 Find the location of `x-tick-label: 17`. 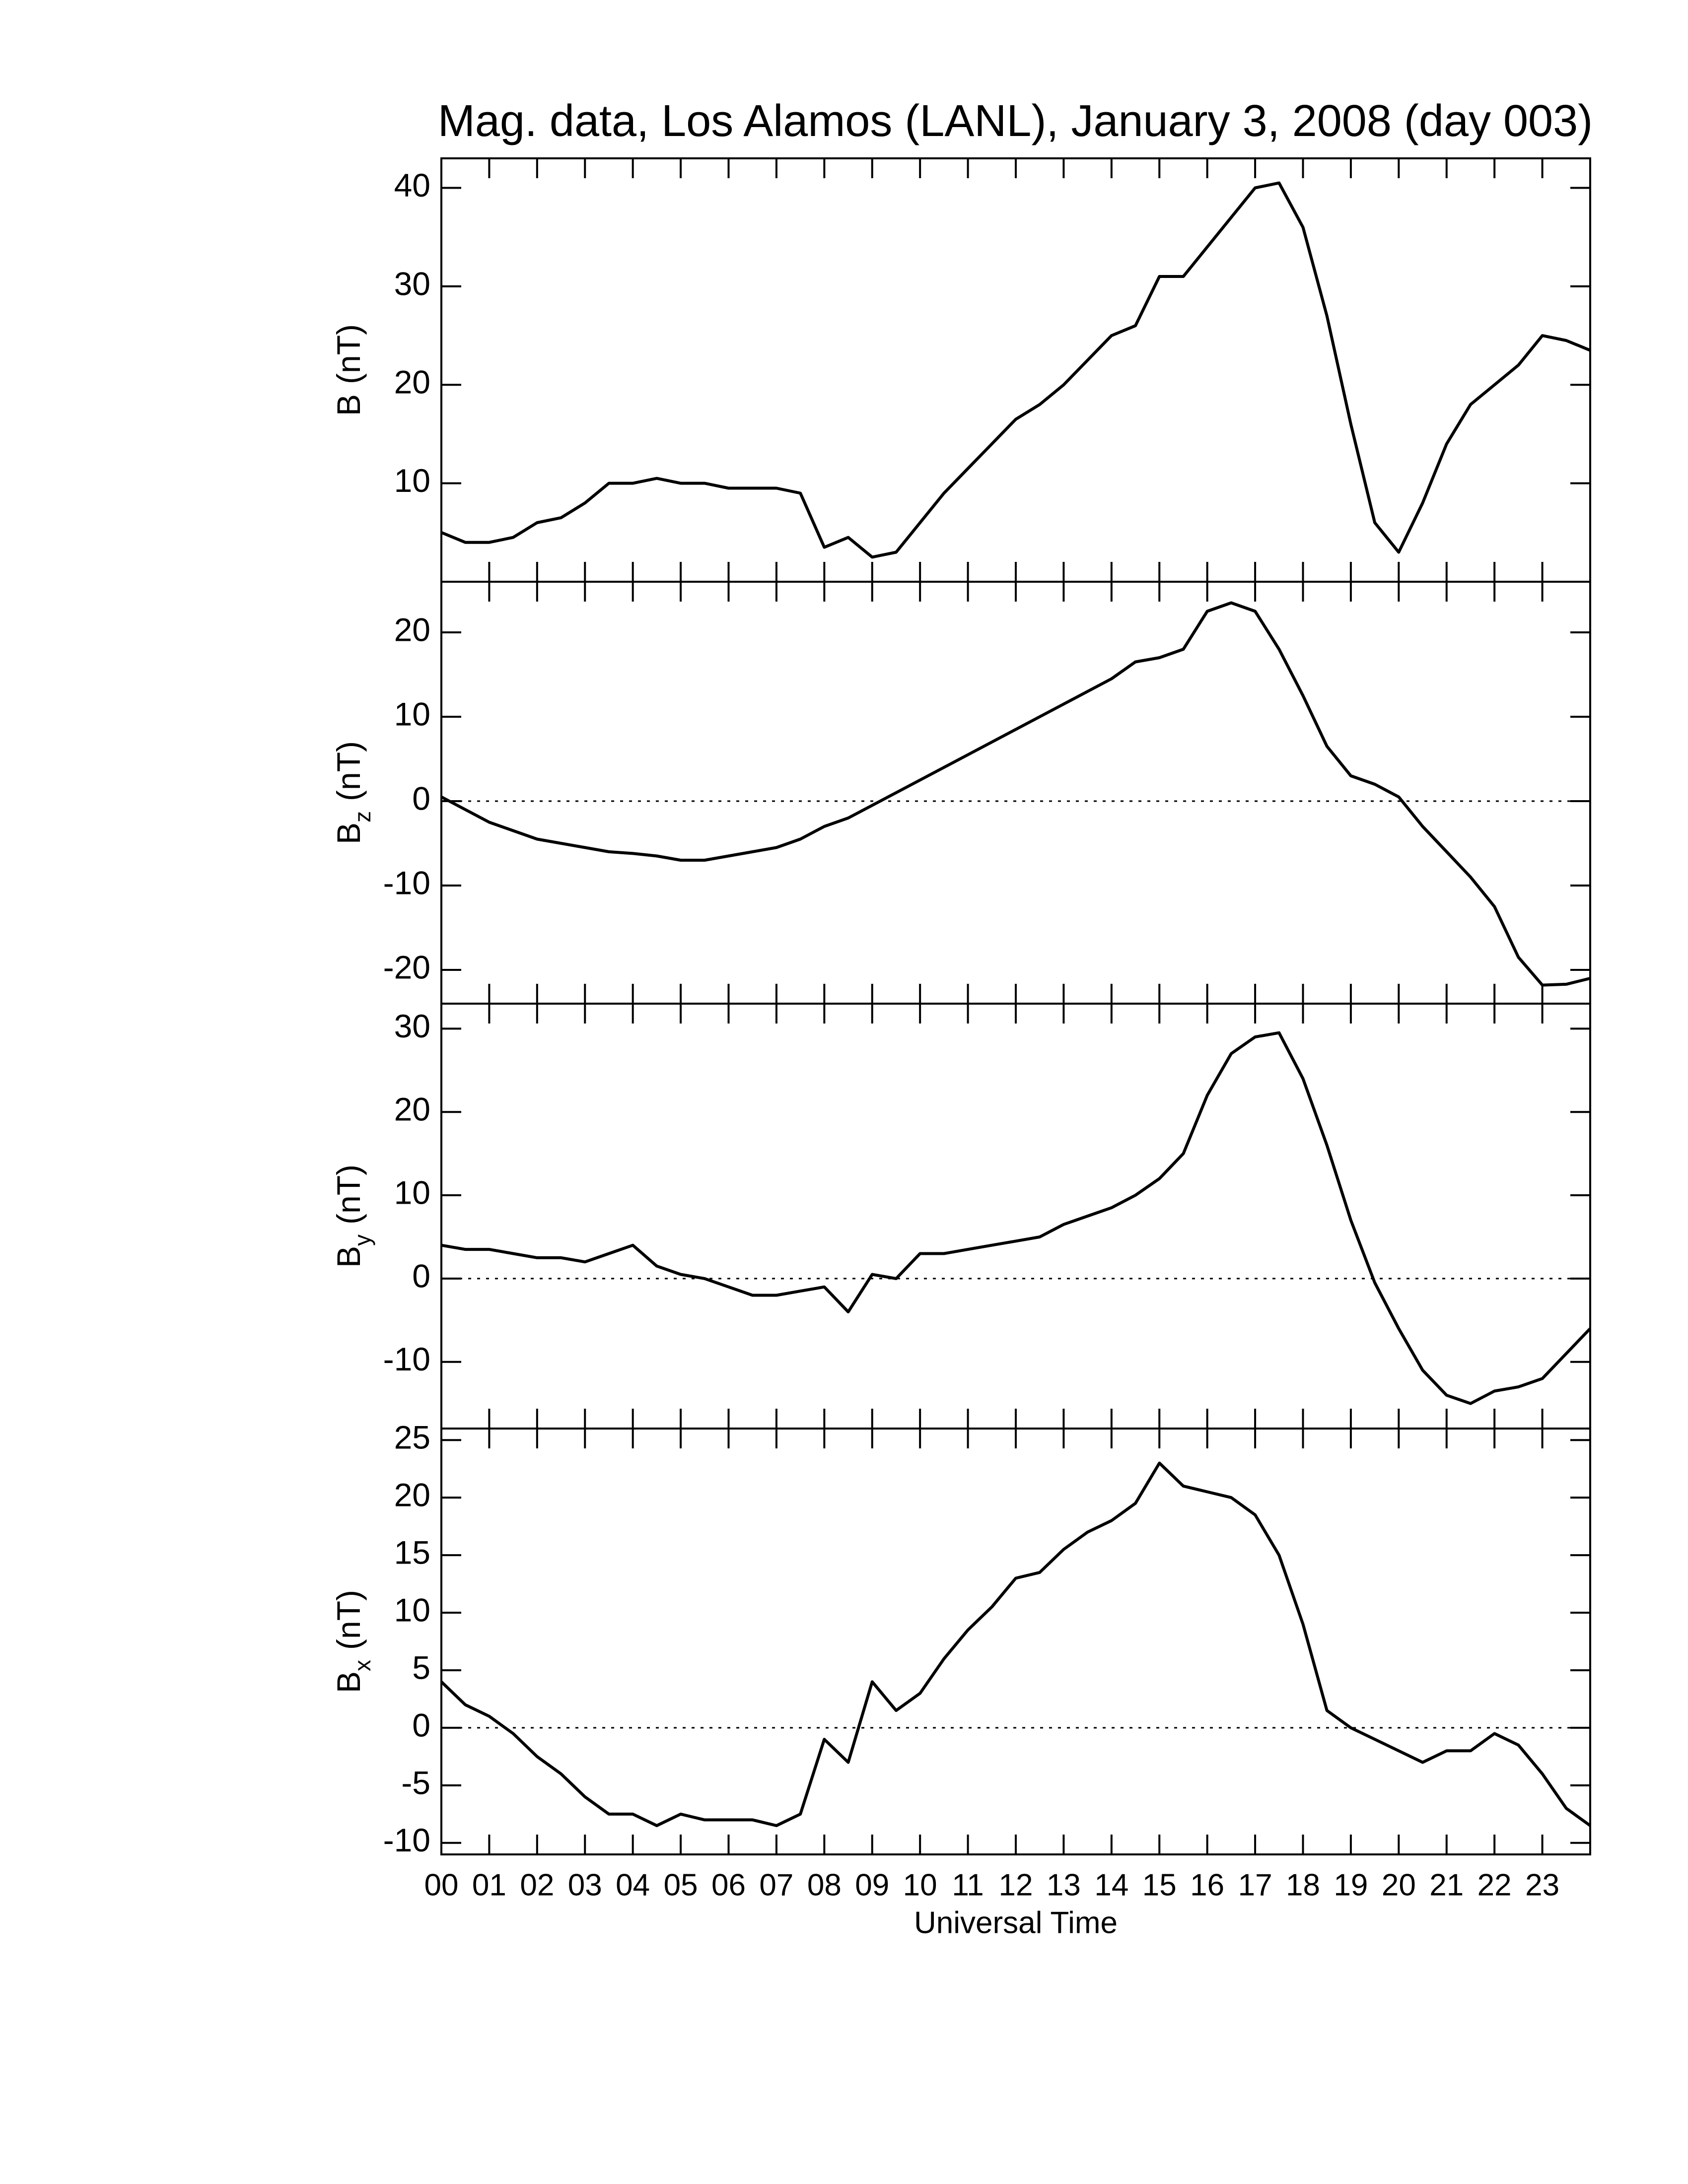

x-tick-label: 17 is located at coordinates (1255, 1885).